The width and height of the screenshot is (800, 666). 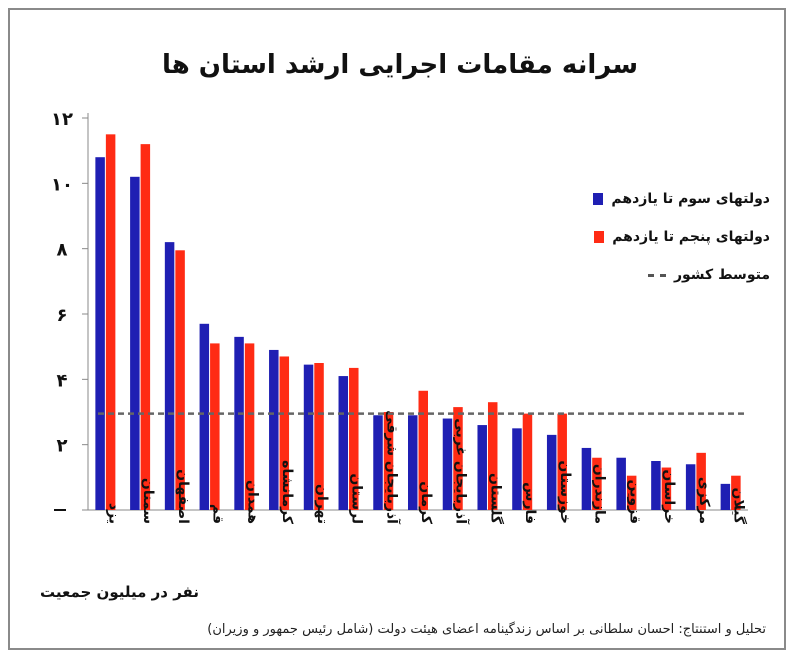 What do you see at coordinates (426, 503) in the screenshot?
I see `x-tick-label: کرمان` at bounding box center [426, 503].